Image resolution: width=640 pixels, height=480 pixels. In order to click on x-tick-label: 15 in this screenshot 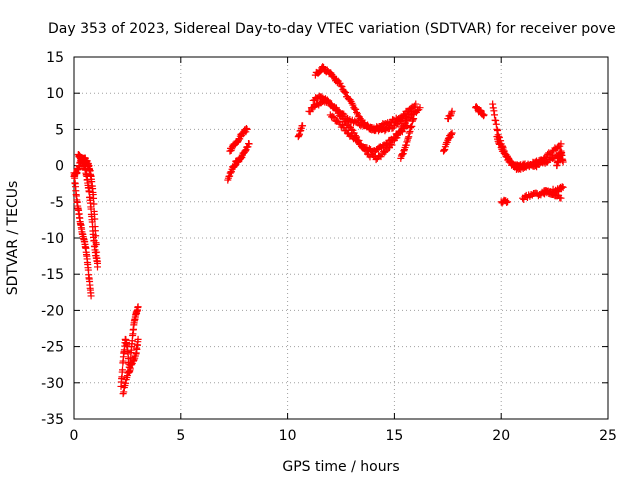, I will do `click(394, 436)`.